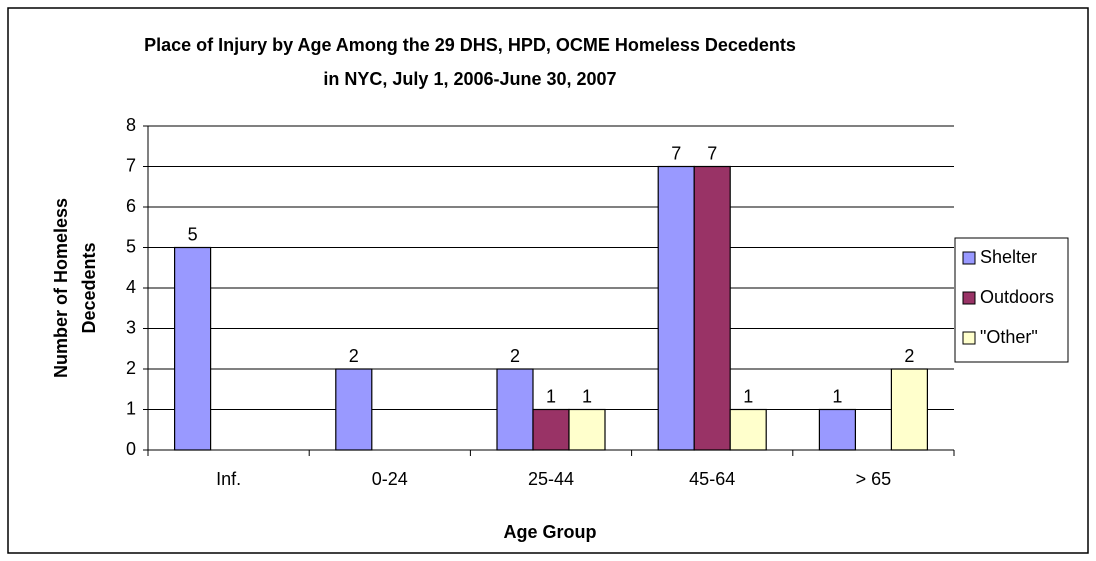 The image size is (1096, 561). I want to click on legend-label: Shelter, so click(1008, 257).